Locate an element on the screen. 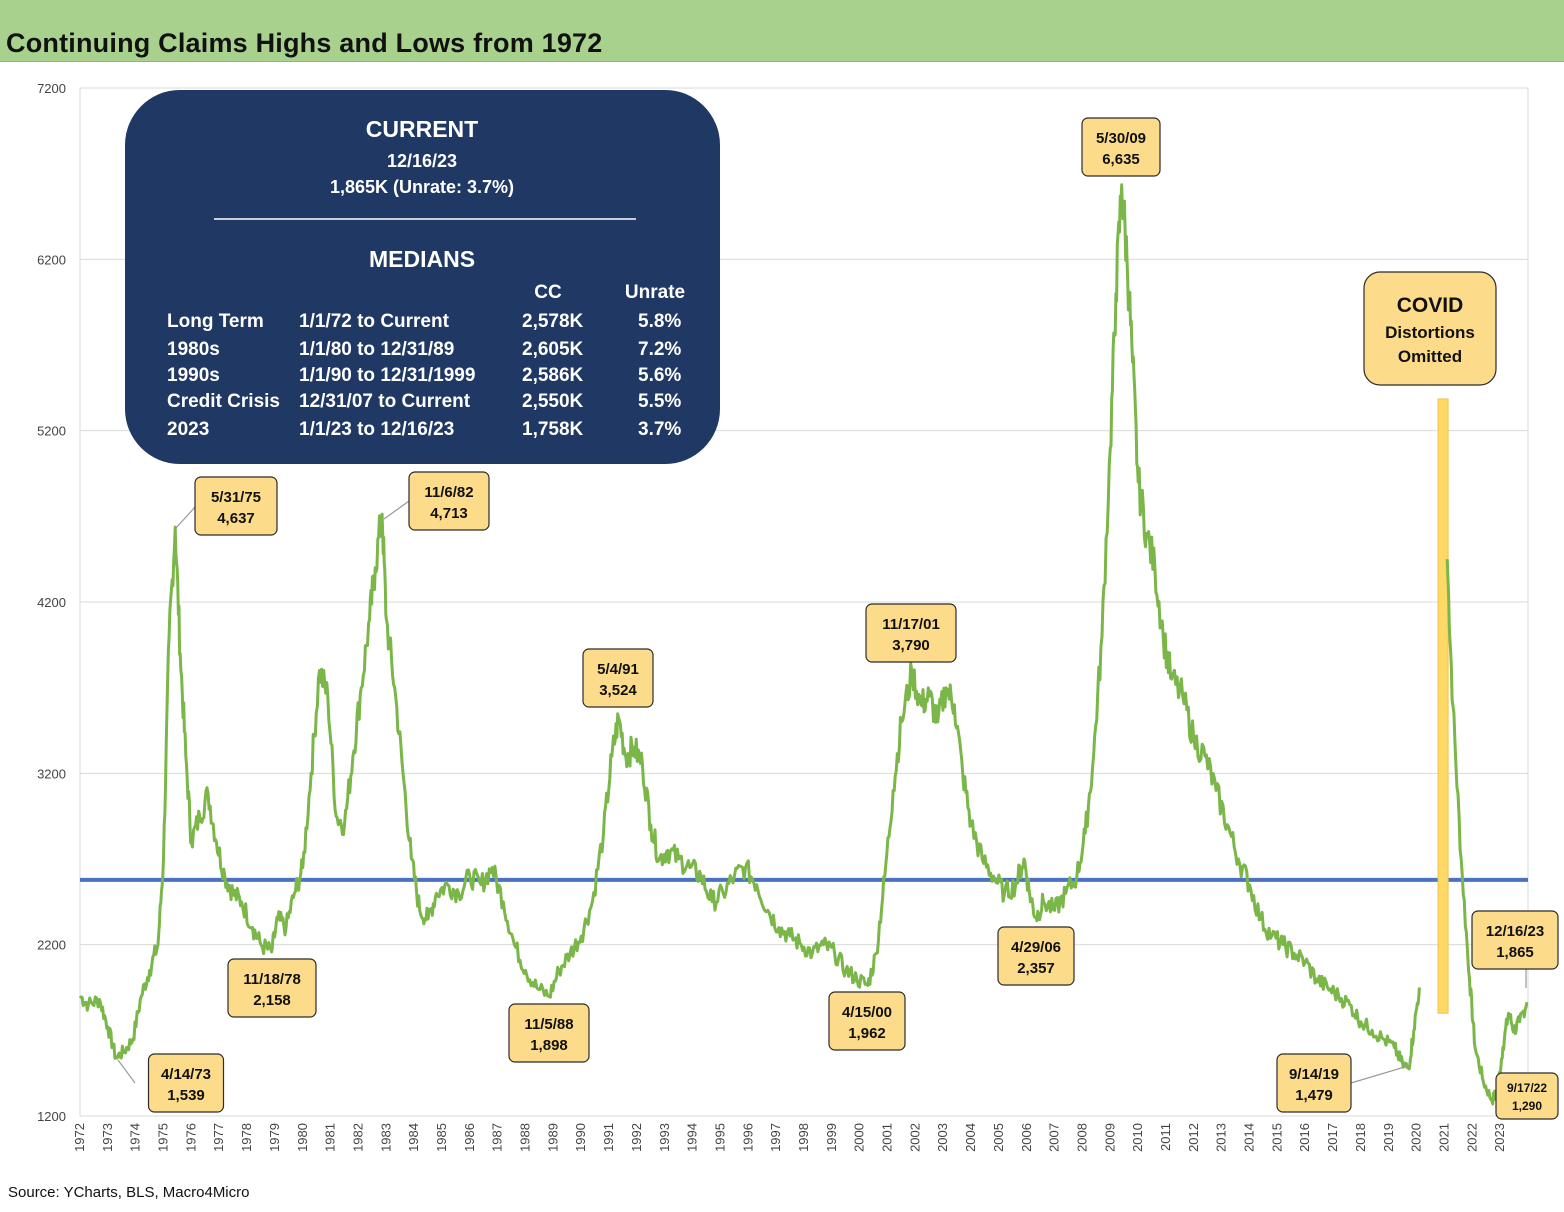 The height and width of the screenshot is (1212, 1564). x-tick-label: 1981 is located at coordinates (330, 1137).